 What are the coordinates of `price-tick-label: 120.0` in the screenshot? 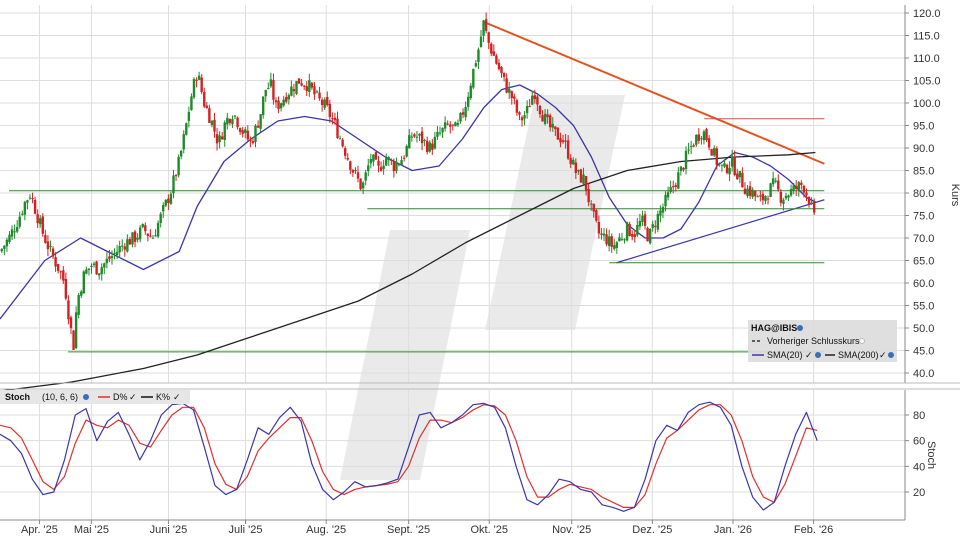 It's located at (927, 14).